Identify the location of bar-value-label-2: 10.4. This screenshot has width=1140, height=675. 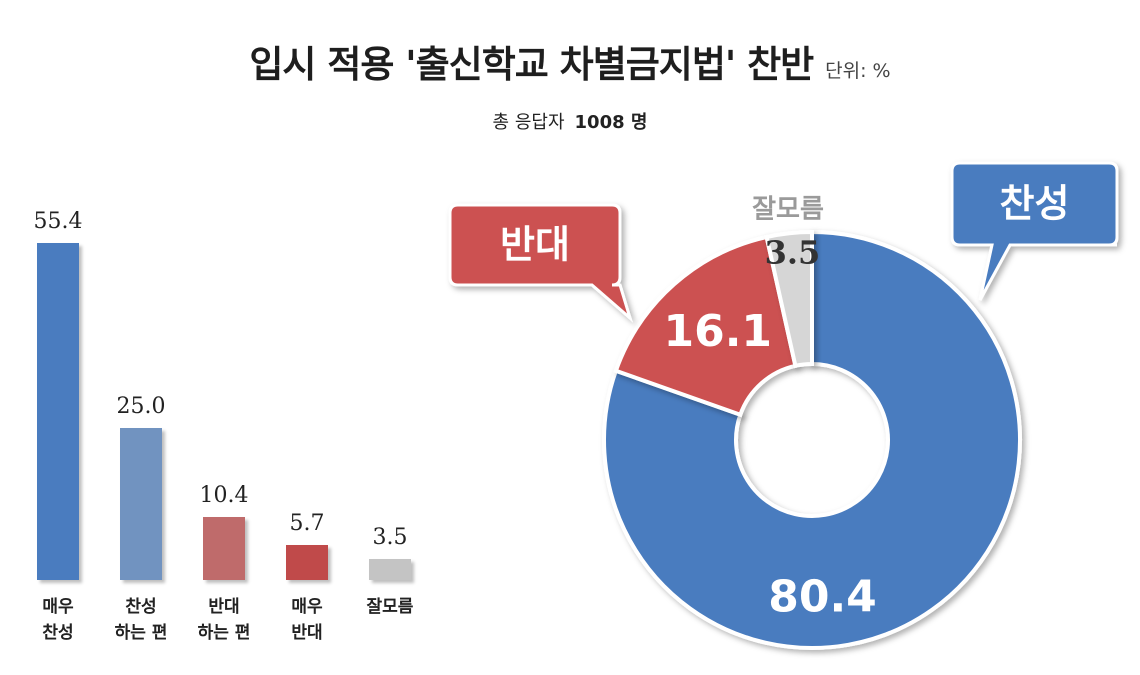
(224, 495).